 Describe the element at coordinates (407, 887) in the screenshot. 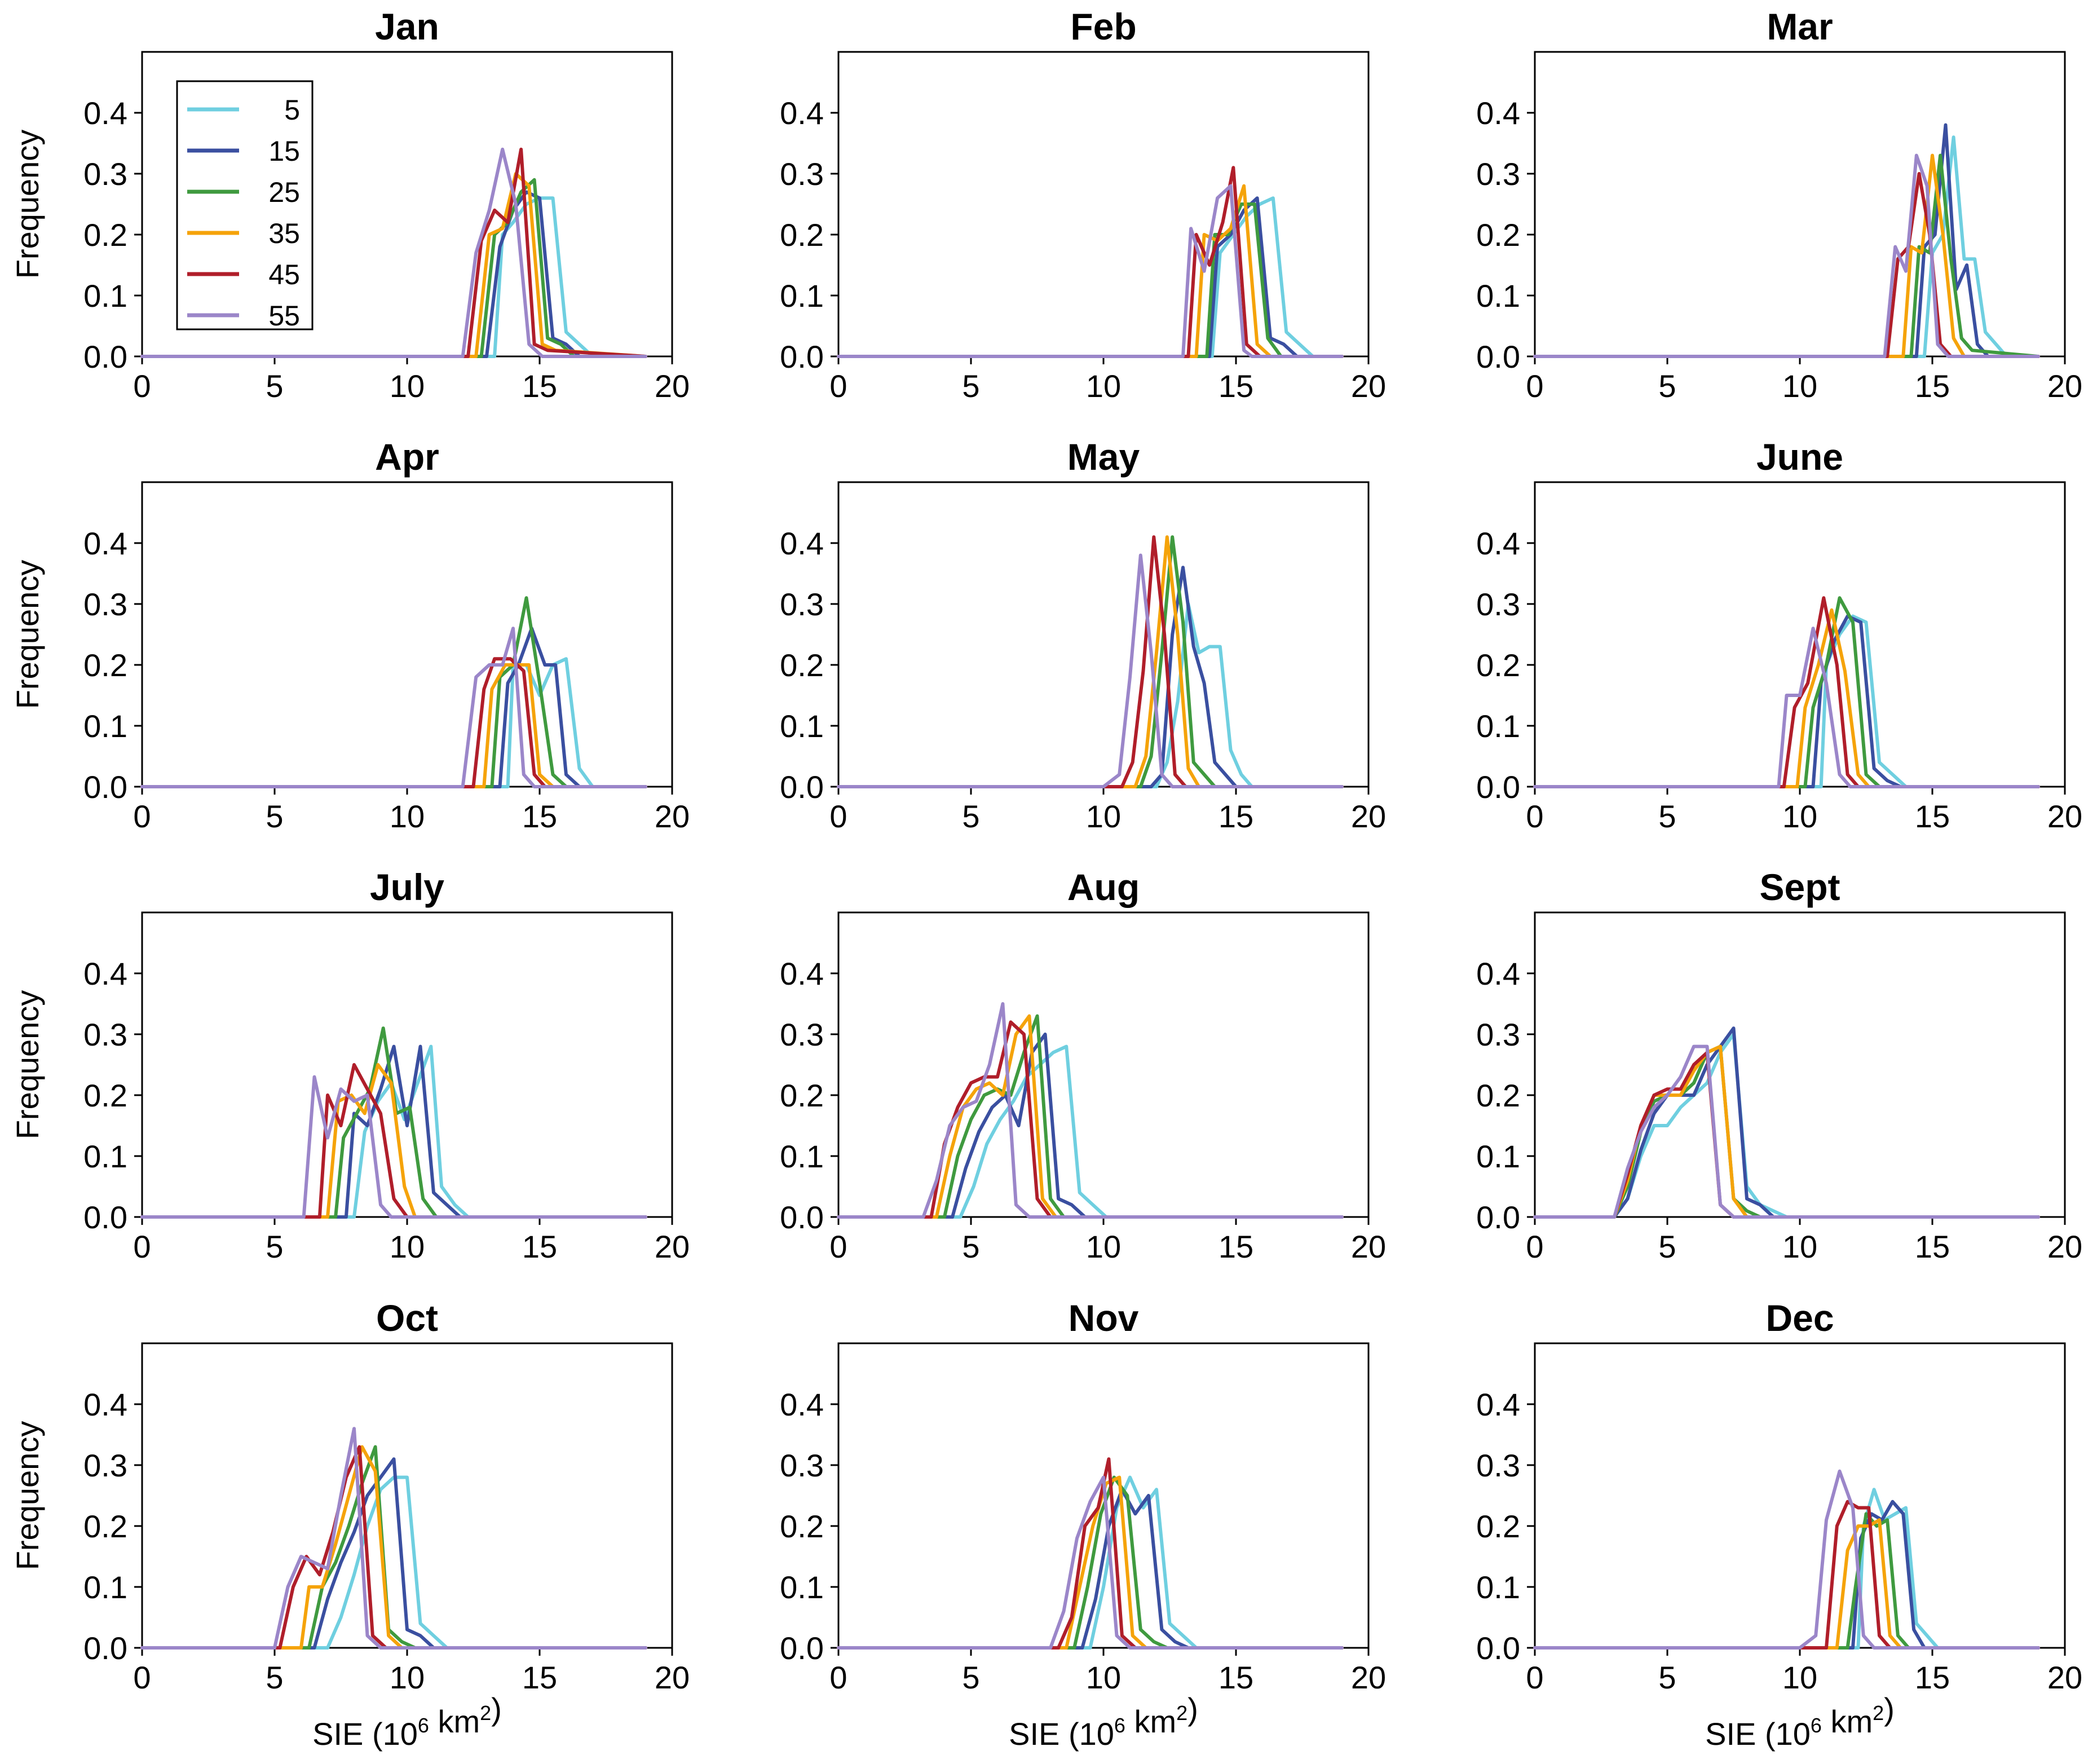

I see `panel-title: July` at that location.